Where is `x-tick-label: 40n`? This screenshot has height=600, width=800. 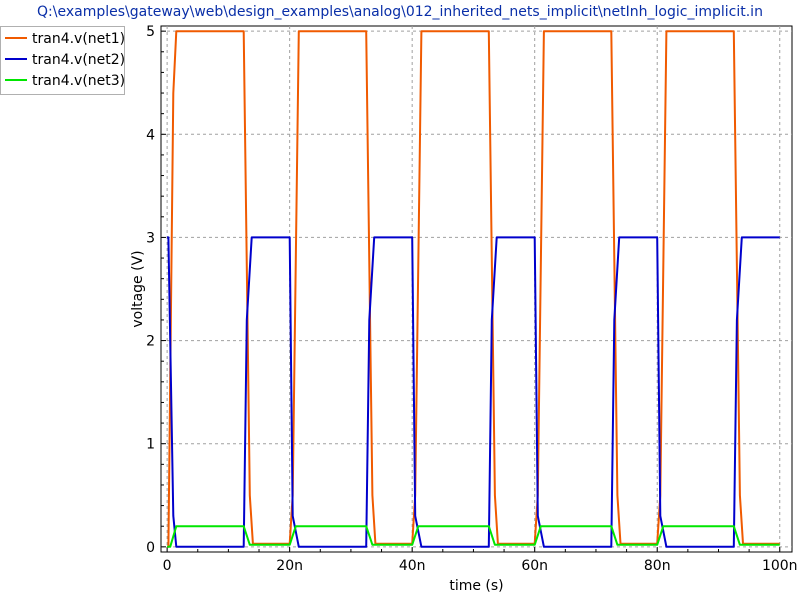
x-tick-label: 40n is located at coordinates (412, 566).